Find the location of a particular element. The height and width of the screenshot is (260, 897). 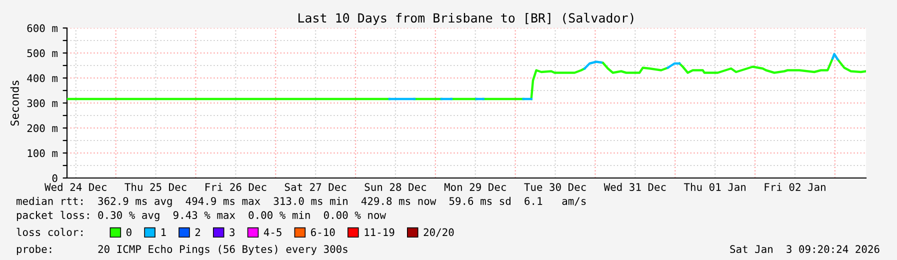

x-tick-label: Thu 25 Dec is located at coordinates (155, 186).